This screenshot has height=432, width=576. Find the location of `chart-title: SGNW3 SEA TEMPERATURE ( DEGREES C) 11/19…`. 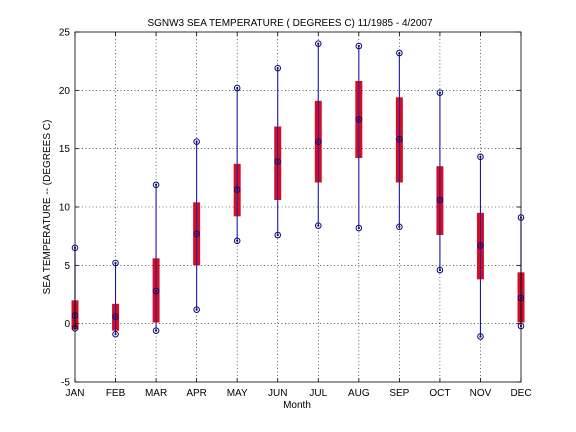

chart-title: SGNW3 SEA TEMPERATURE ( DEGREES C) 11/19… is located at coordinates (290, 23).